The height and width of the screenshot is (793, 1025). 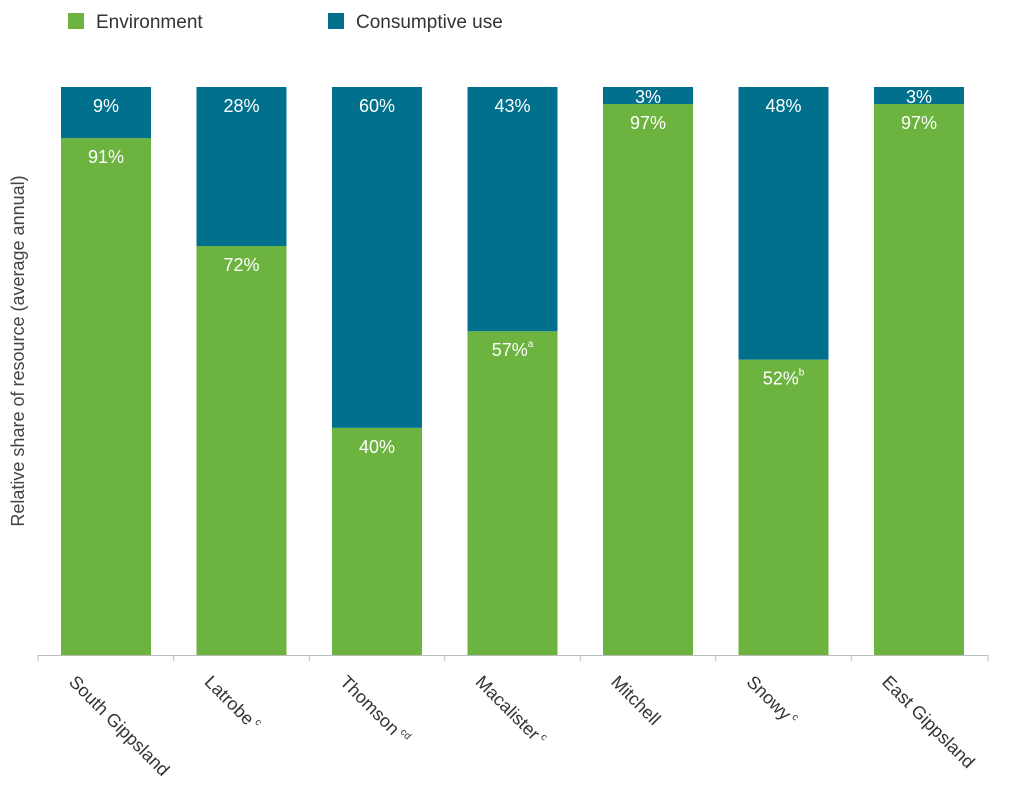 I want to click on data-label-environment-south-gippsland: 91%, so click(x=106, y=157).